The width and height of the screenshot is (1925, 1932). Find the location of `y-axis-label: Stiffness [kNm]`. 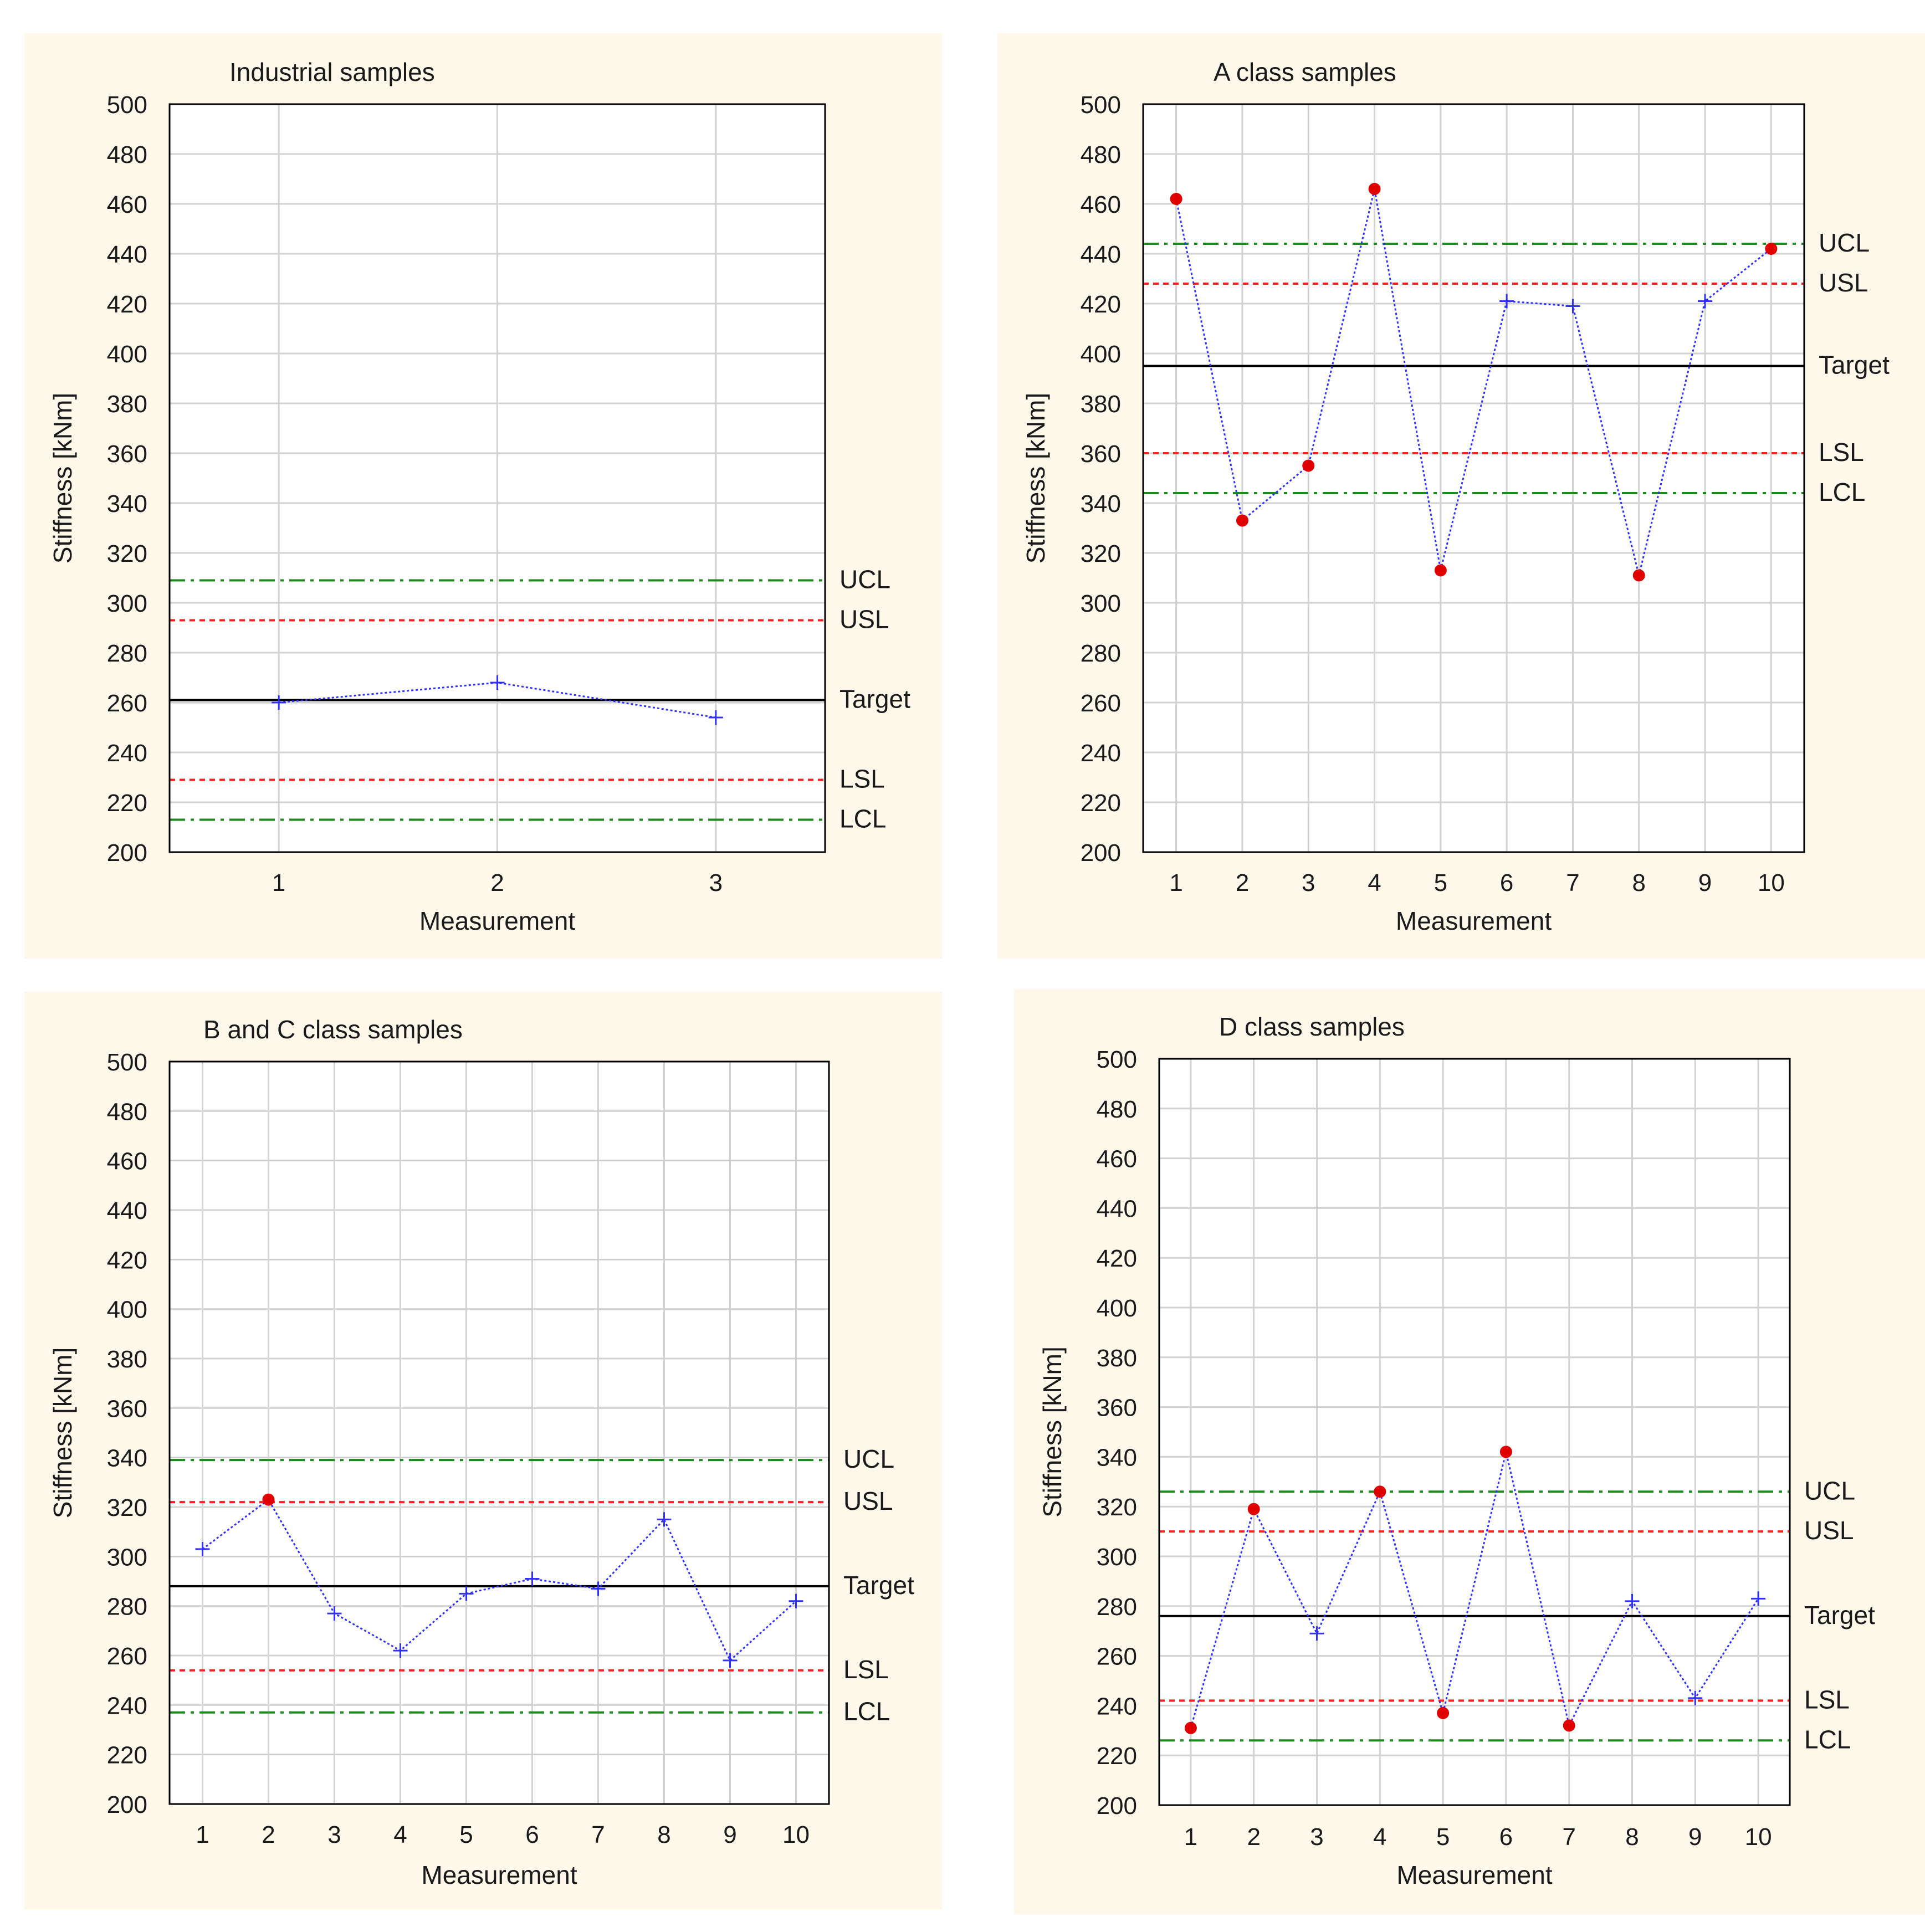

y-axis-label: Stiffness [kNm] is located at coordinates (1052, 1431).